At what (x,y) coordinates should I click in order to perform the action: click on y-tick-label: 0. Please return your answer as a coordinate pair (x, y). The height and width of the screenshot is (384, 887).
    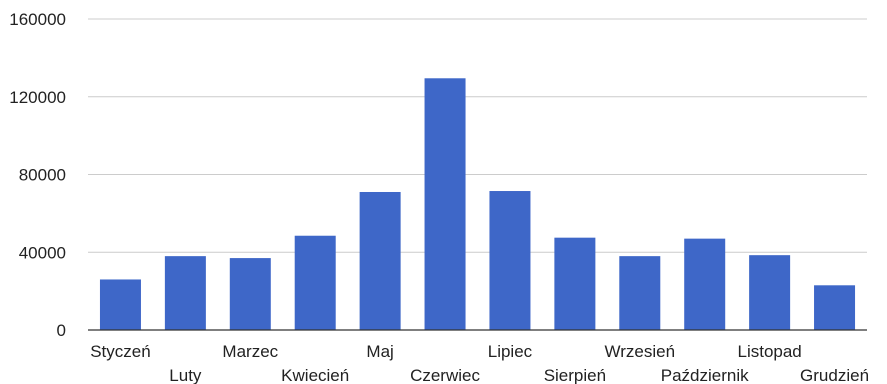
    Looking at the image, I should click on (61, 330).